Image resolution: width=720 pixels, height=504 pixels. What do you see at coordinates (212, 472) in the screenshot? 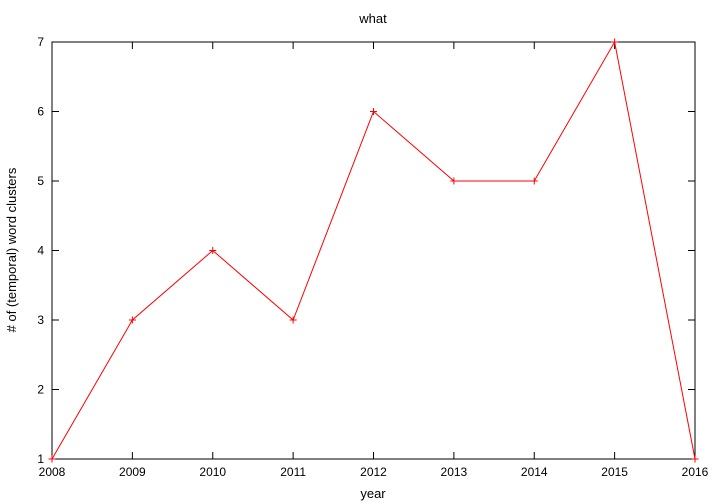
I see `x-tick-label: 2010` at bounding box center [212, 472].